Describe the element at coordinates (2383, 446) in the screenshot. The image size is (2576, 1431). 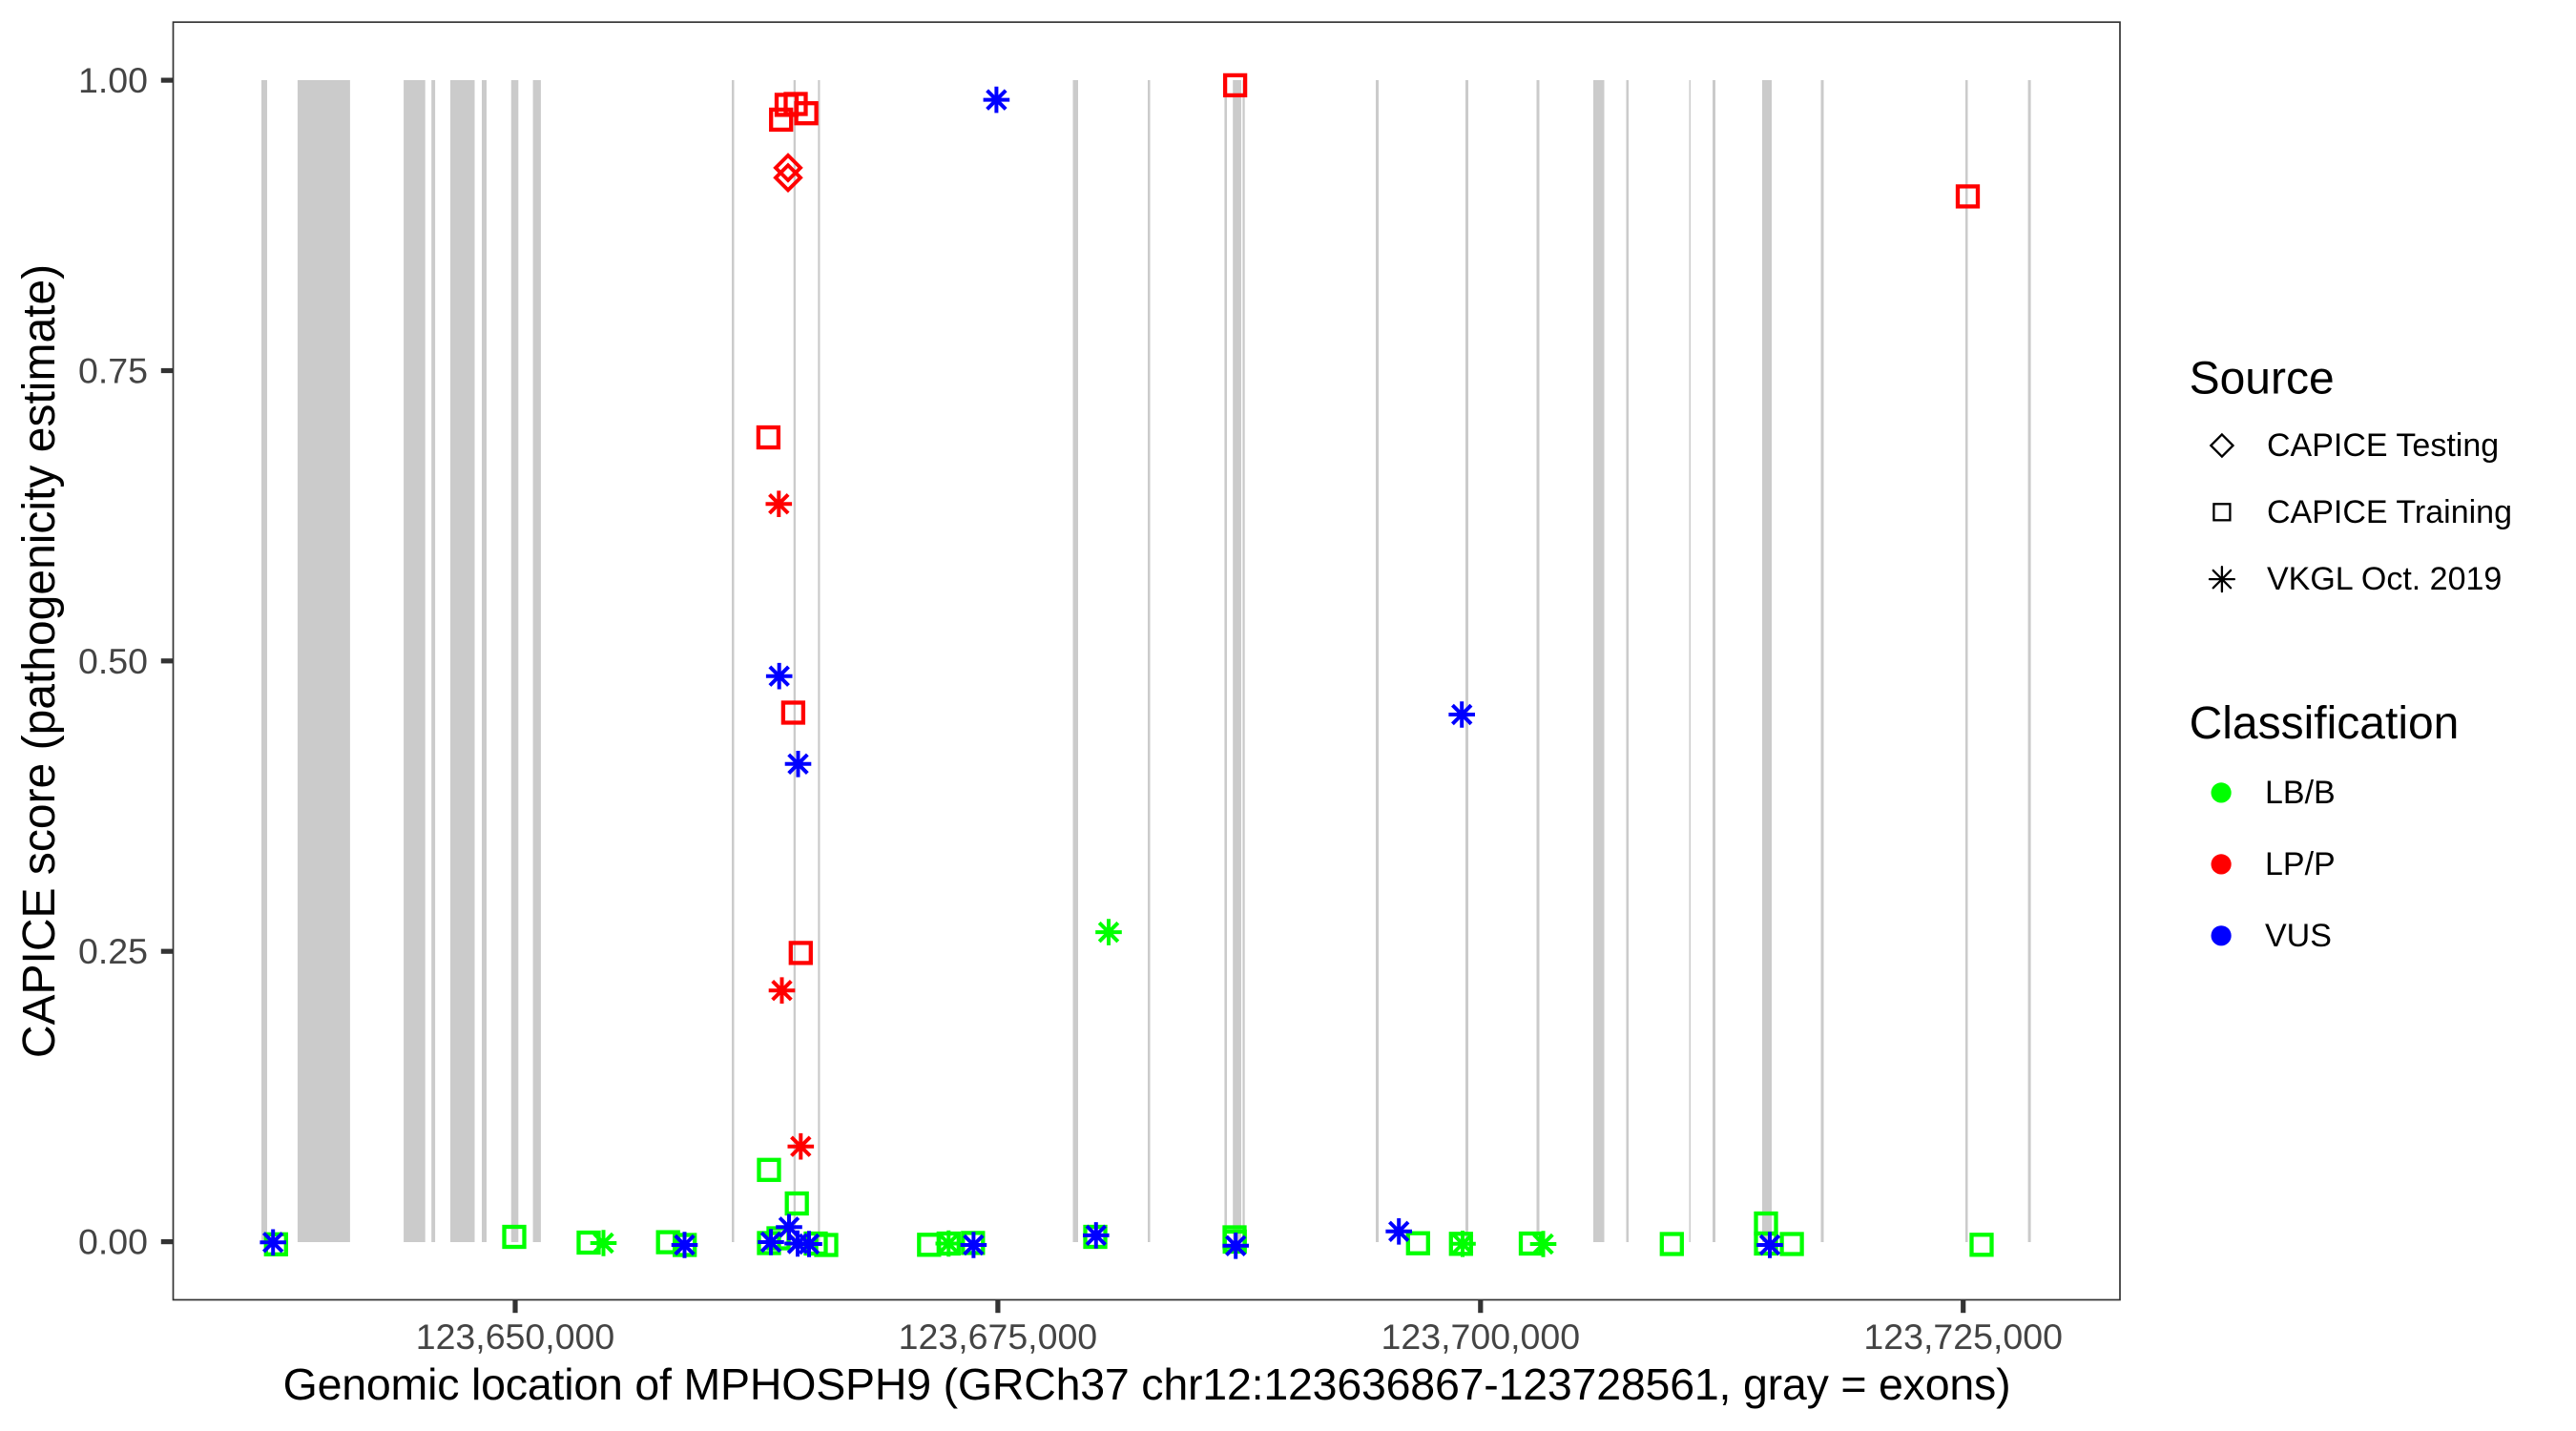
I see `svg-text: CAPICE Testing` at that location.